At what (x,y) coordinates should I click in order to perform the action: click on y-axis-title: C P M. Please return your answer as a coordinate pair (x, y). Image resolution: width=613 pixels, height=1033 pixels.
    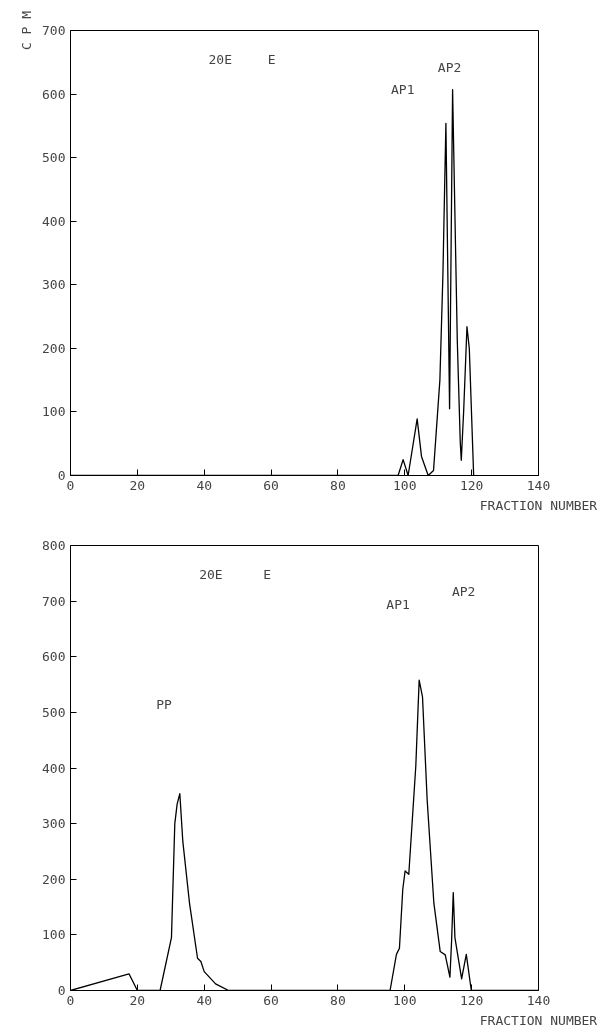
    Looking at the image, I should click on (27, 30).